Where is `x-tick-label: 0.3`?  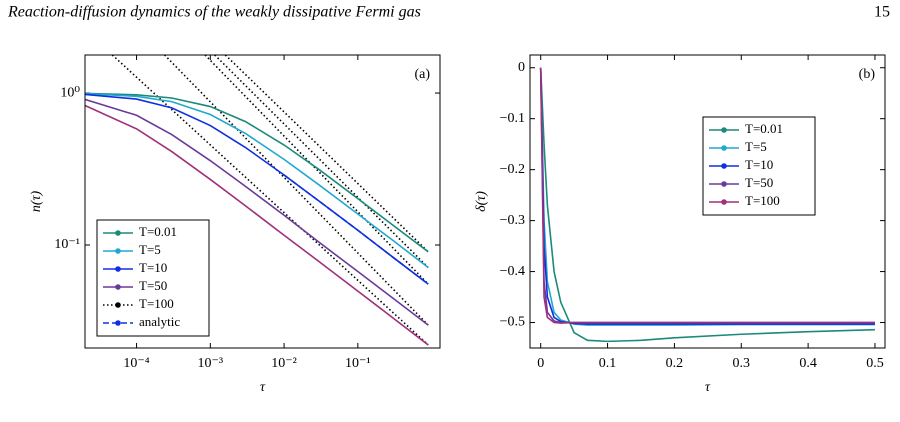 x-tick-label: 0.3 is located at coordinates (742, 363).